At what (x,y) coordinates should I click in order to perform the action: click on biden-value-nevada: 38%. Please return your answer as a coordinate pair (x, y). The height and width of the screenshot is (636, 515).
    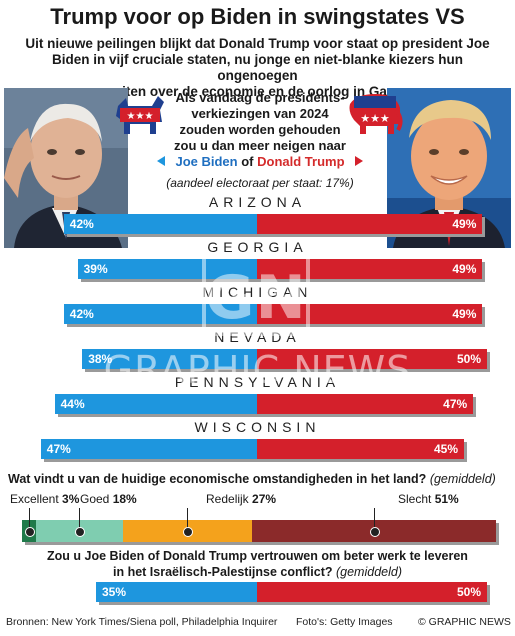
    Looking at the image, I should click on (100, 359).